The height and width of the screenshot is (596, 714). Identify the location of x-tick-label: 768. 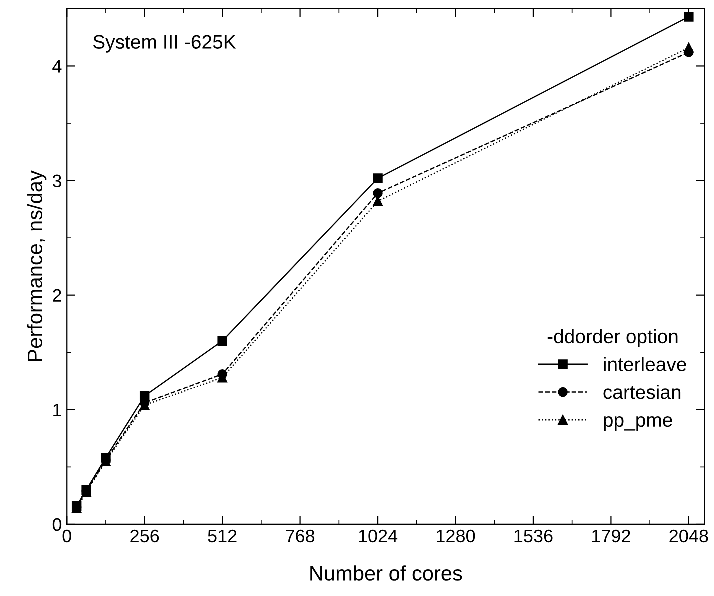
(300, 536).